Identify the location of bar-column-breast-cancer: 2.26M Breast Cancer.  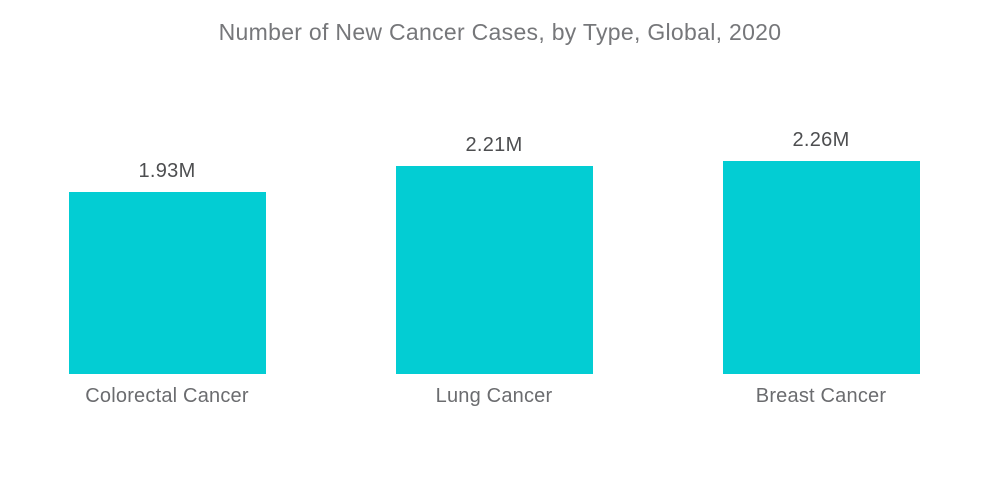
(821, 268).